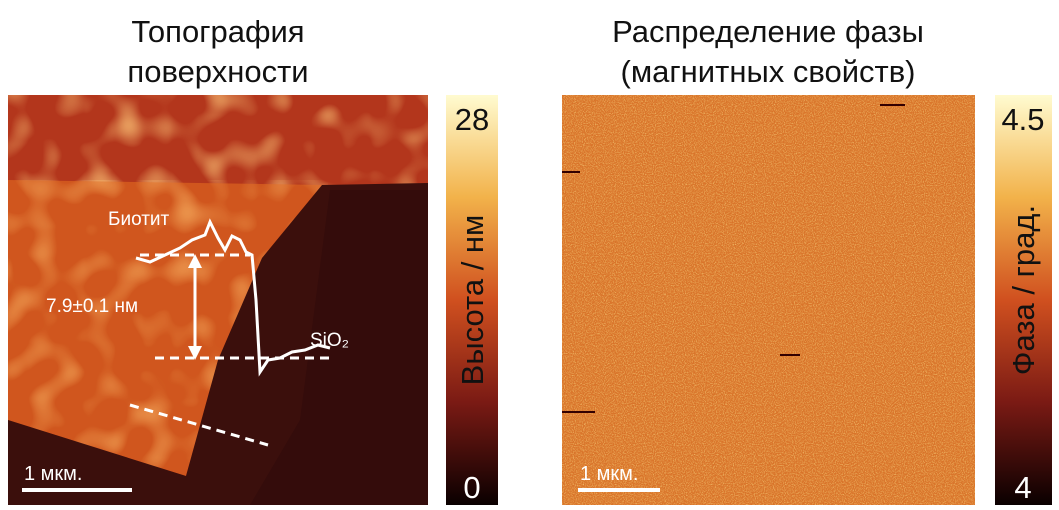  I want to click on panel-title: (магнитных свойств), so click(768, 71).